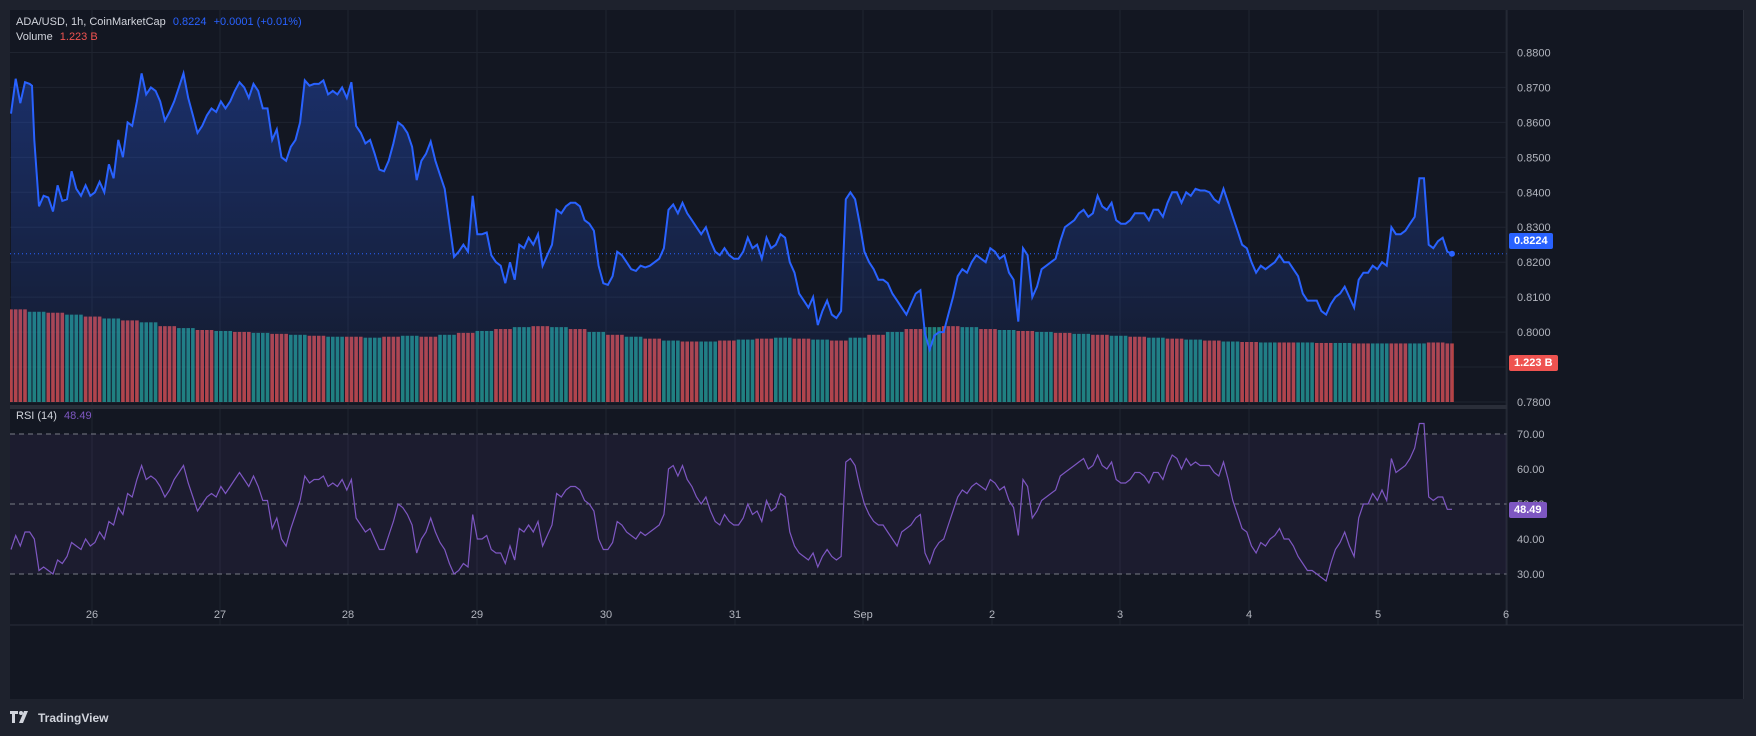  Describe the element at coordinates (1534, 88) in the screenshot. I see `price-tick-label: 0.8700` at that location.